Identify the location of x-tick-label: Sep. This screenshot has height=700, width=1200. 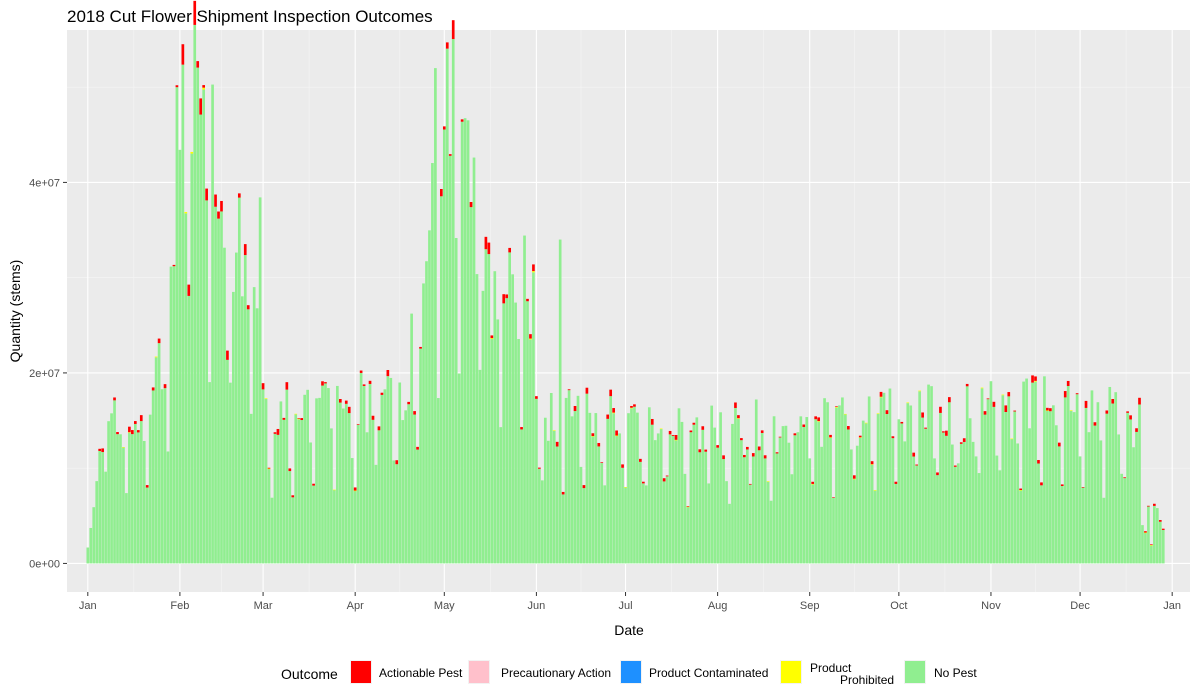
(810, 606).